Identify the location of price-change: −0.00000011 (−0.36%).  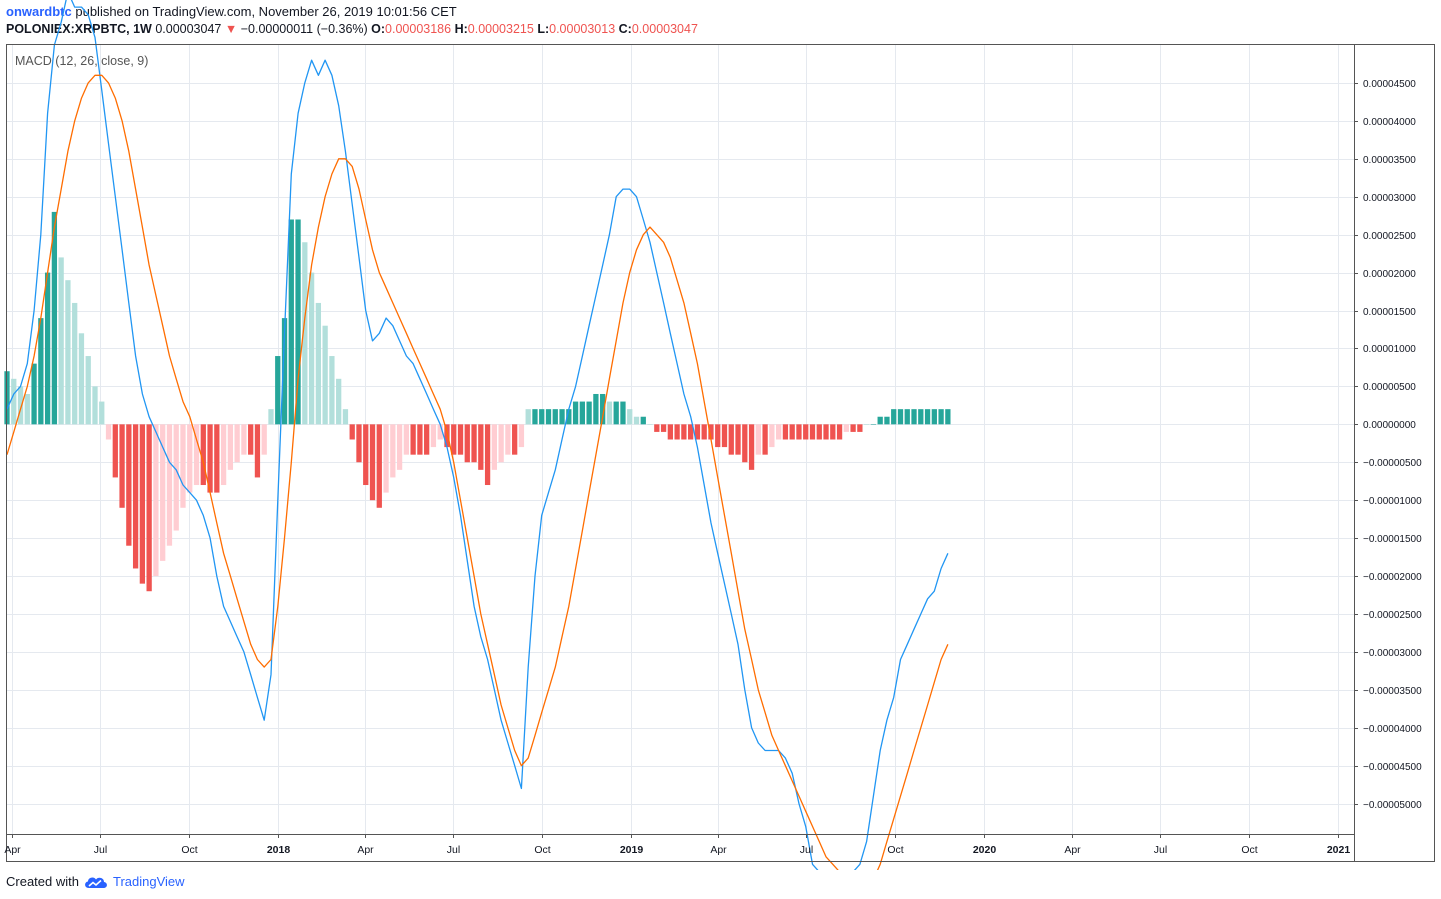
(304, 29).